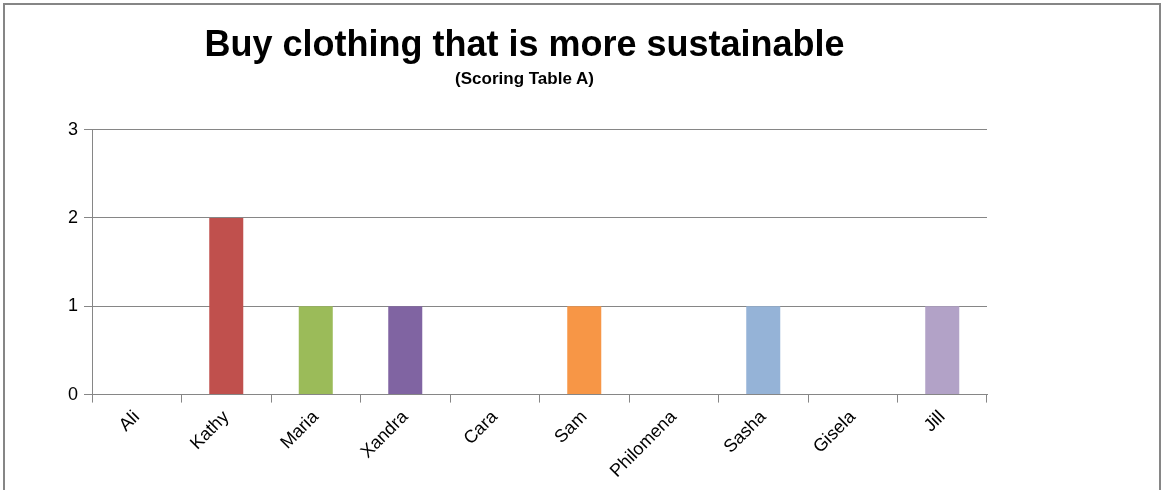 The height and width of the screenshot is (490, 1163). I want to click on chart-subtitle: (Scoring Table A), so click(524, 79).